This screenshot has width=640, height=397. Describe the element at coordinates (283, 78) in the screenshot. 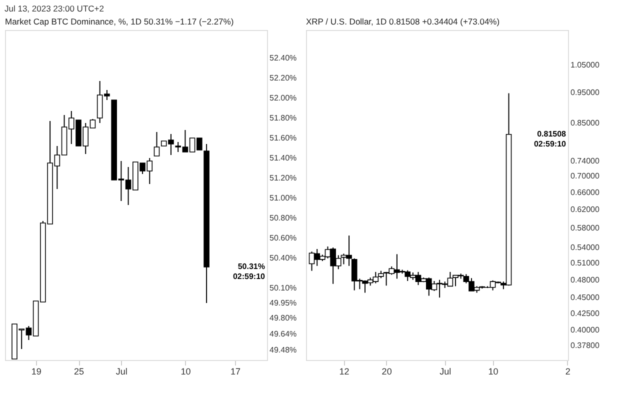

I see `y-tick-label: 52.20%` at that location.